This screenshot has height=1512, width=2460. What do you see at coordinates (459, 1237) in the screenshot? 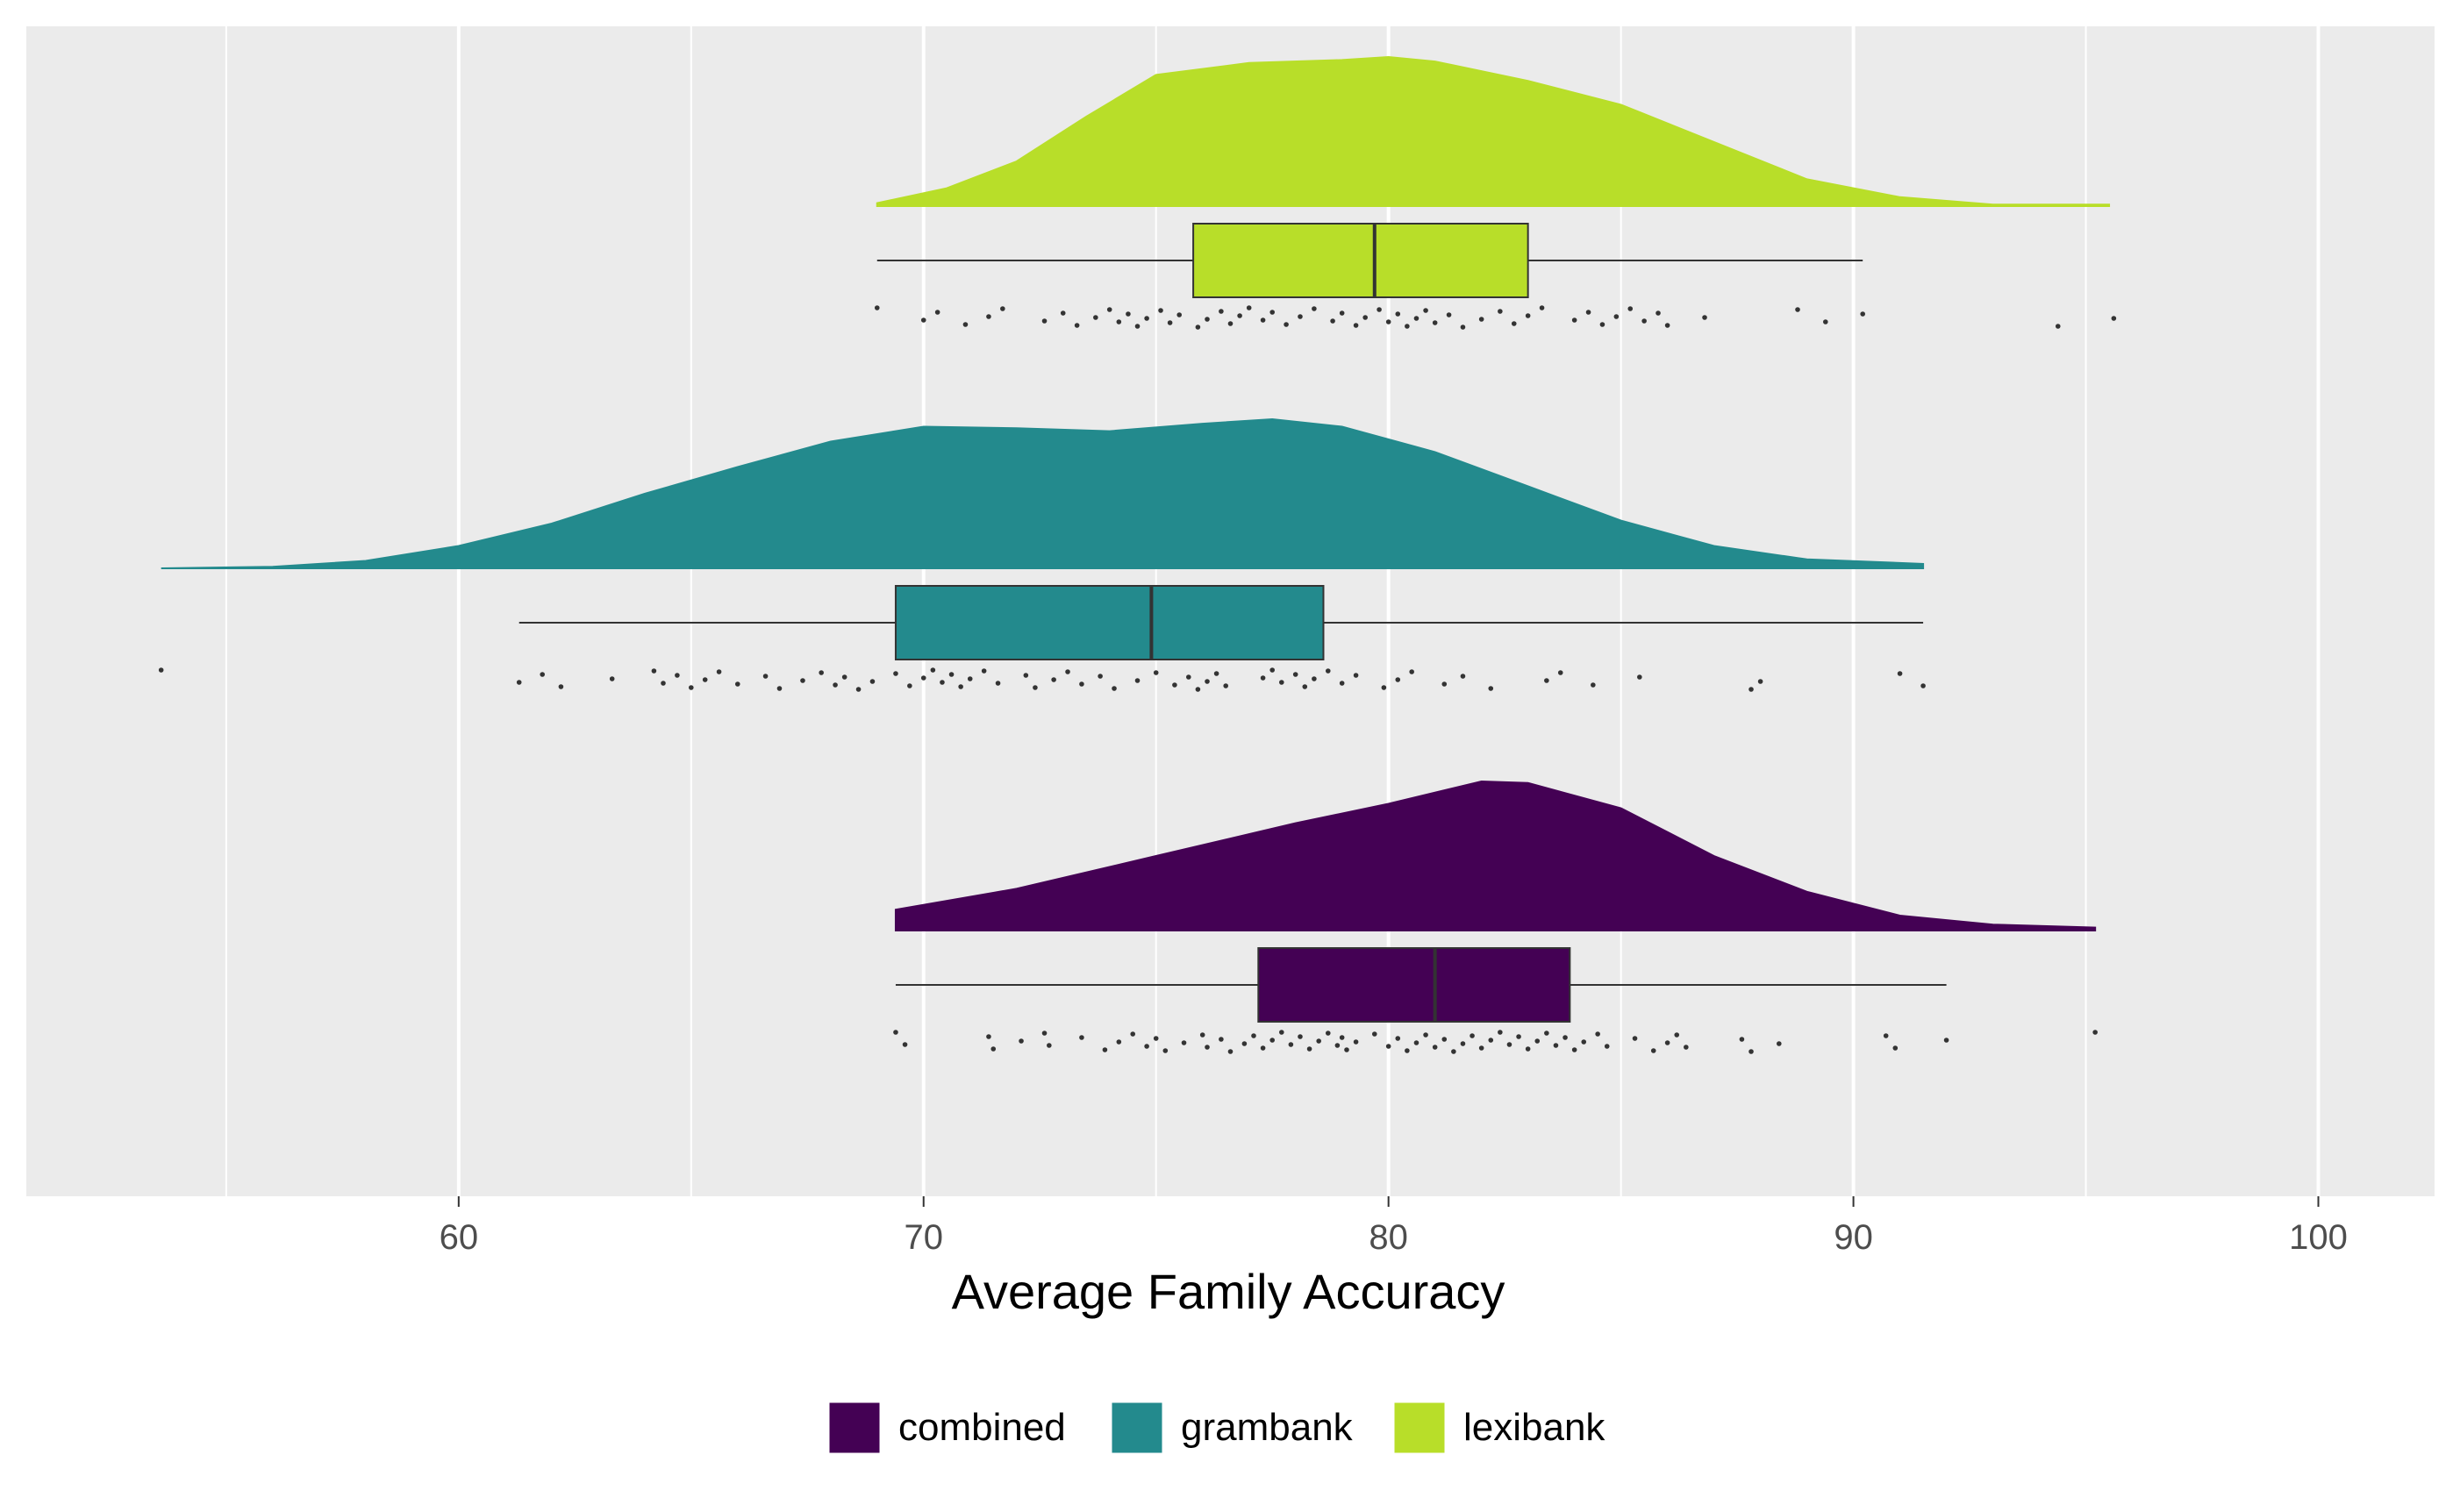
I see `x-tick-label: 60` at bounding box center [459, 1237].